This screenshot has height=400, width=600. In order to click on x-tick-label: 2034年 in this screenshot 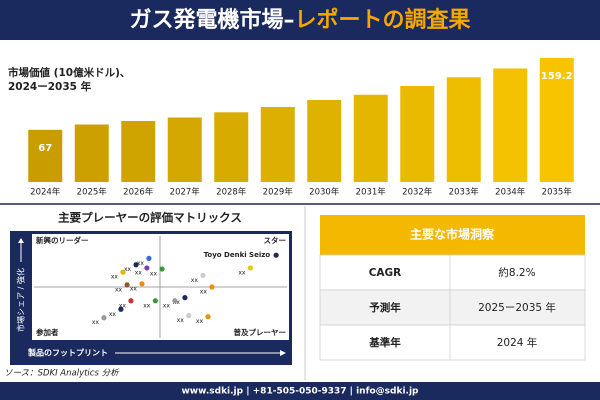, I will do `click(510, 192)`.